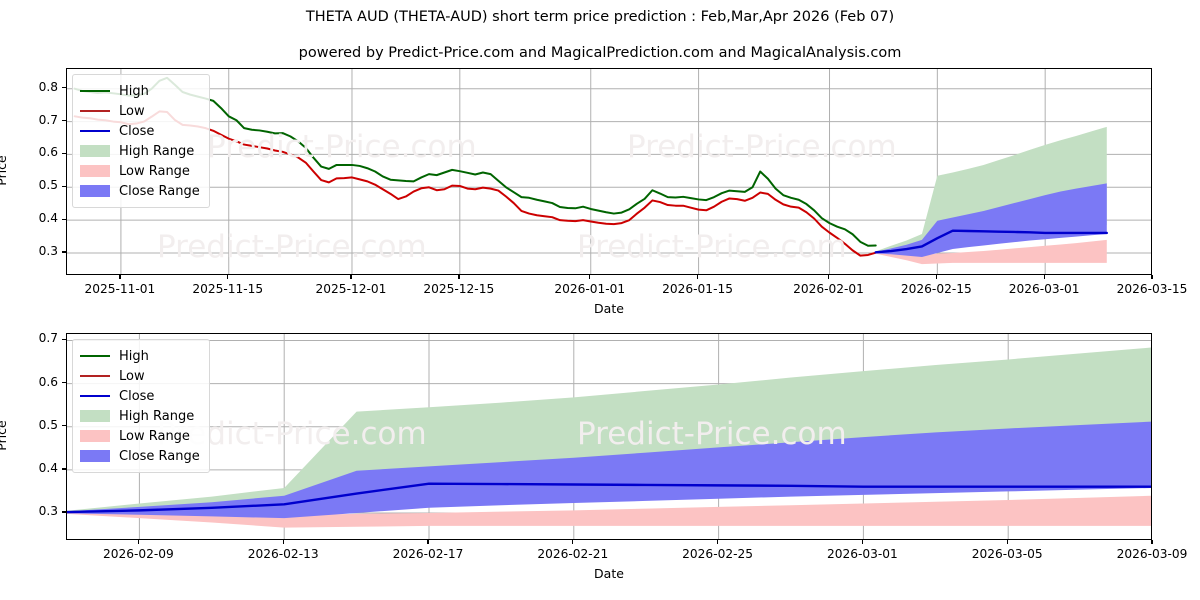  What do you see at coordinates (1152, 289) in the screenshot?
I see `x-tick-label: 2026-03-15` at bounding box center [1152, 289].